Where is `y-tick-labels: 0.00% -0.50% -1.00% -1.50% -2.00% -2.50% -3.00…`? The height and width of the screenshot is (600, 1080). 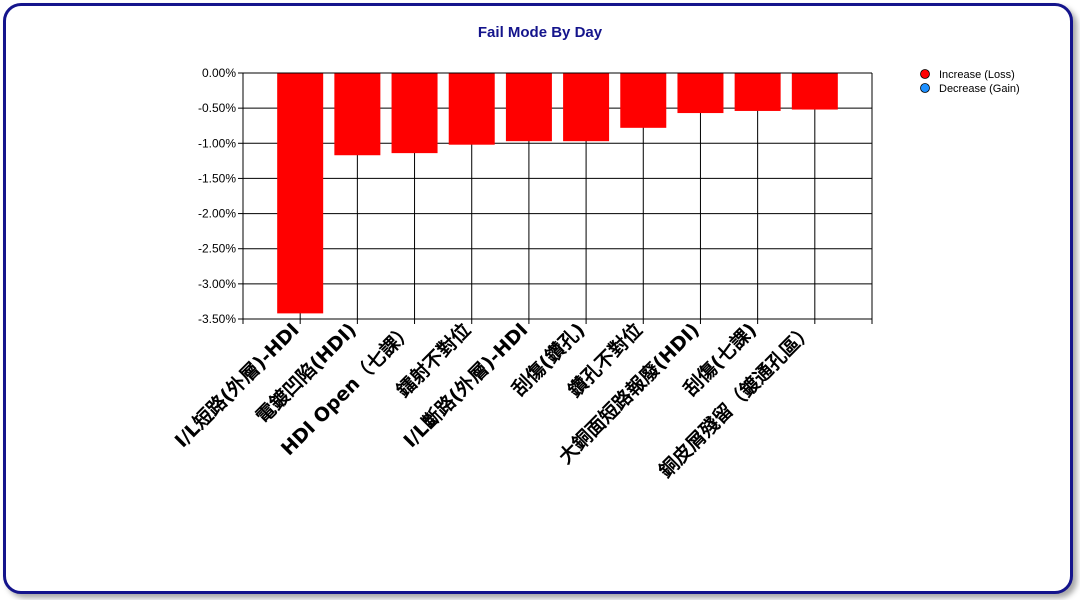
y-tick-labels: 0.00% -0.50% -1.00% -1.50% -2.00% -2.50% -3.00… is located at coordinates (217, 196).